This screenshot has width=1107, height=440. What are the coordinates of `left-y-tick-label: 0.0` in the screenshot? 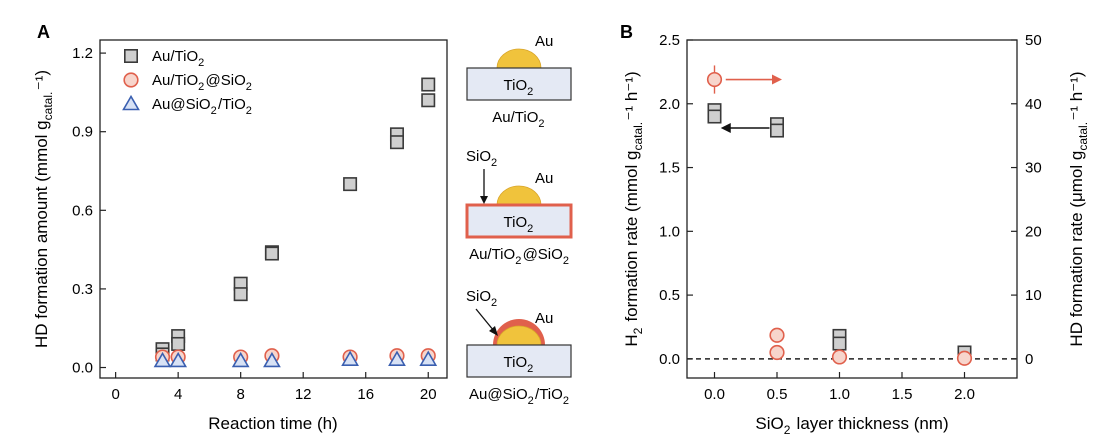 It's located at (669, 359).